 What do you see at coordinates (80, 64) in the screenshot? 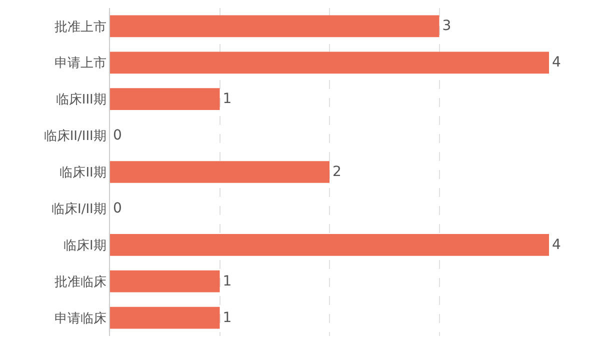
I see `y-tick-label: 申请上市` at bounding box center [80, 64].